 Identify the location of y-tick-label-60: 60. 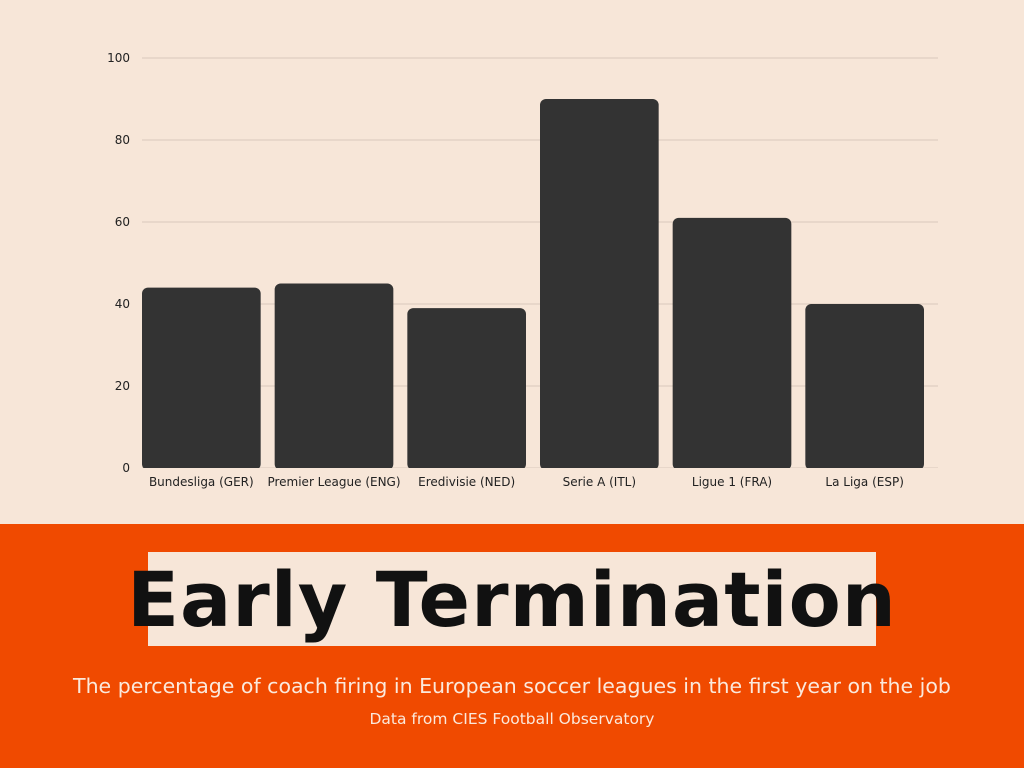
(122, 222).